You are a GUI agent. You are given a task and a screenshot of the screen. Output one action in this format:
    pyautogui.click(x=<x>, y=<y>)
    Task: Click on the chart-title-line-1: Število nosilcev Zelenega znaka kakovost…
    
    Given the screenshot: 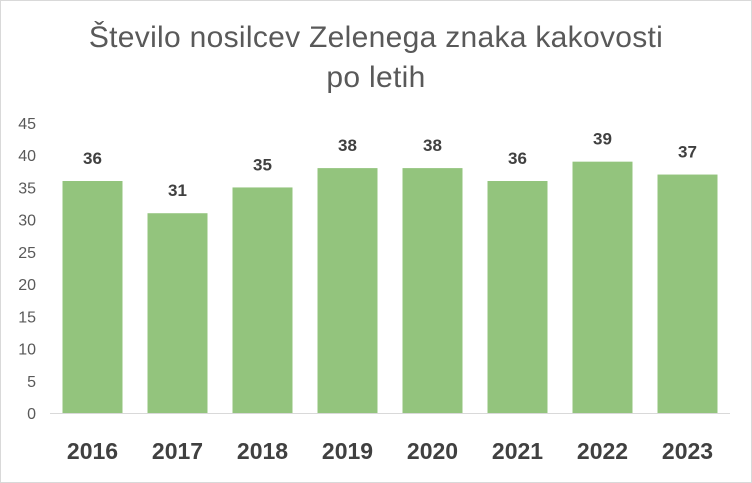 What is the action you would take?
    pyautogui.click(x=376, y=37)
    